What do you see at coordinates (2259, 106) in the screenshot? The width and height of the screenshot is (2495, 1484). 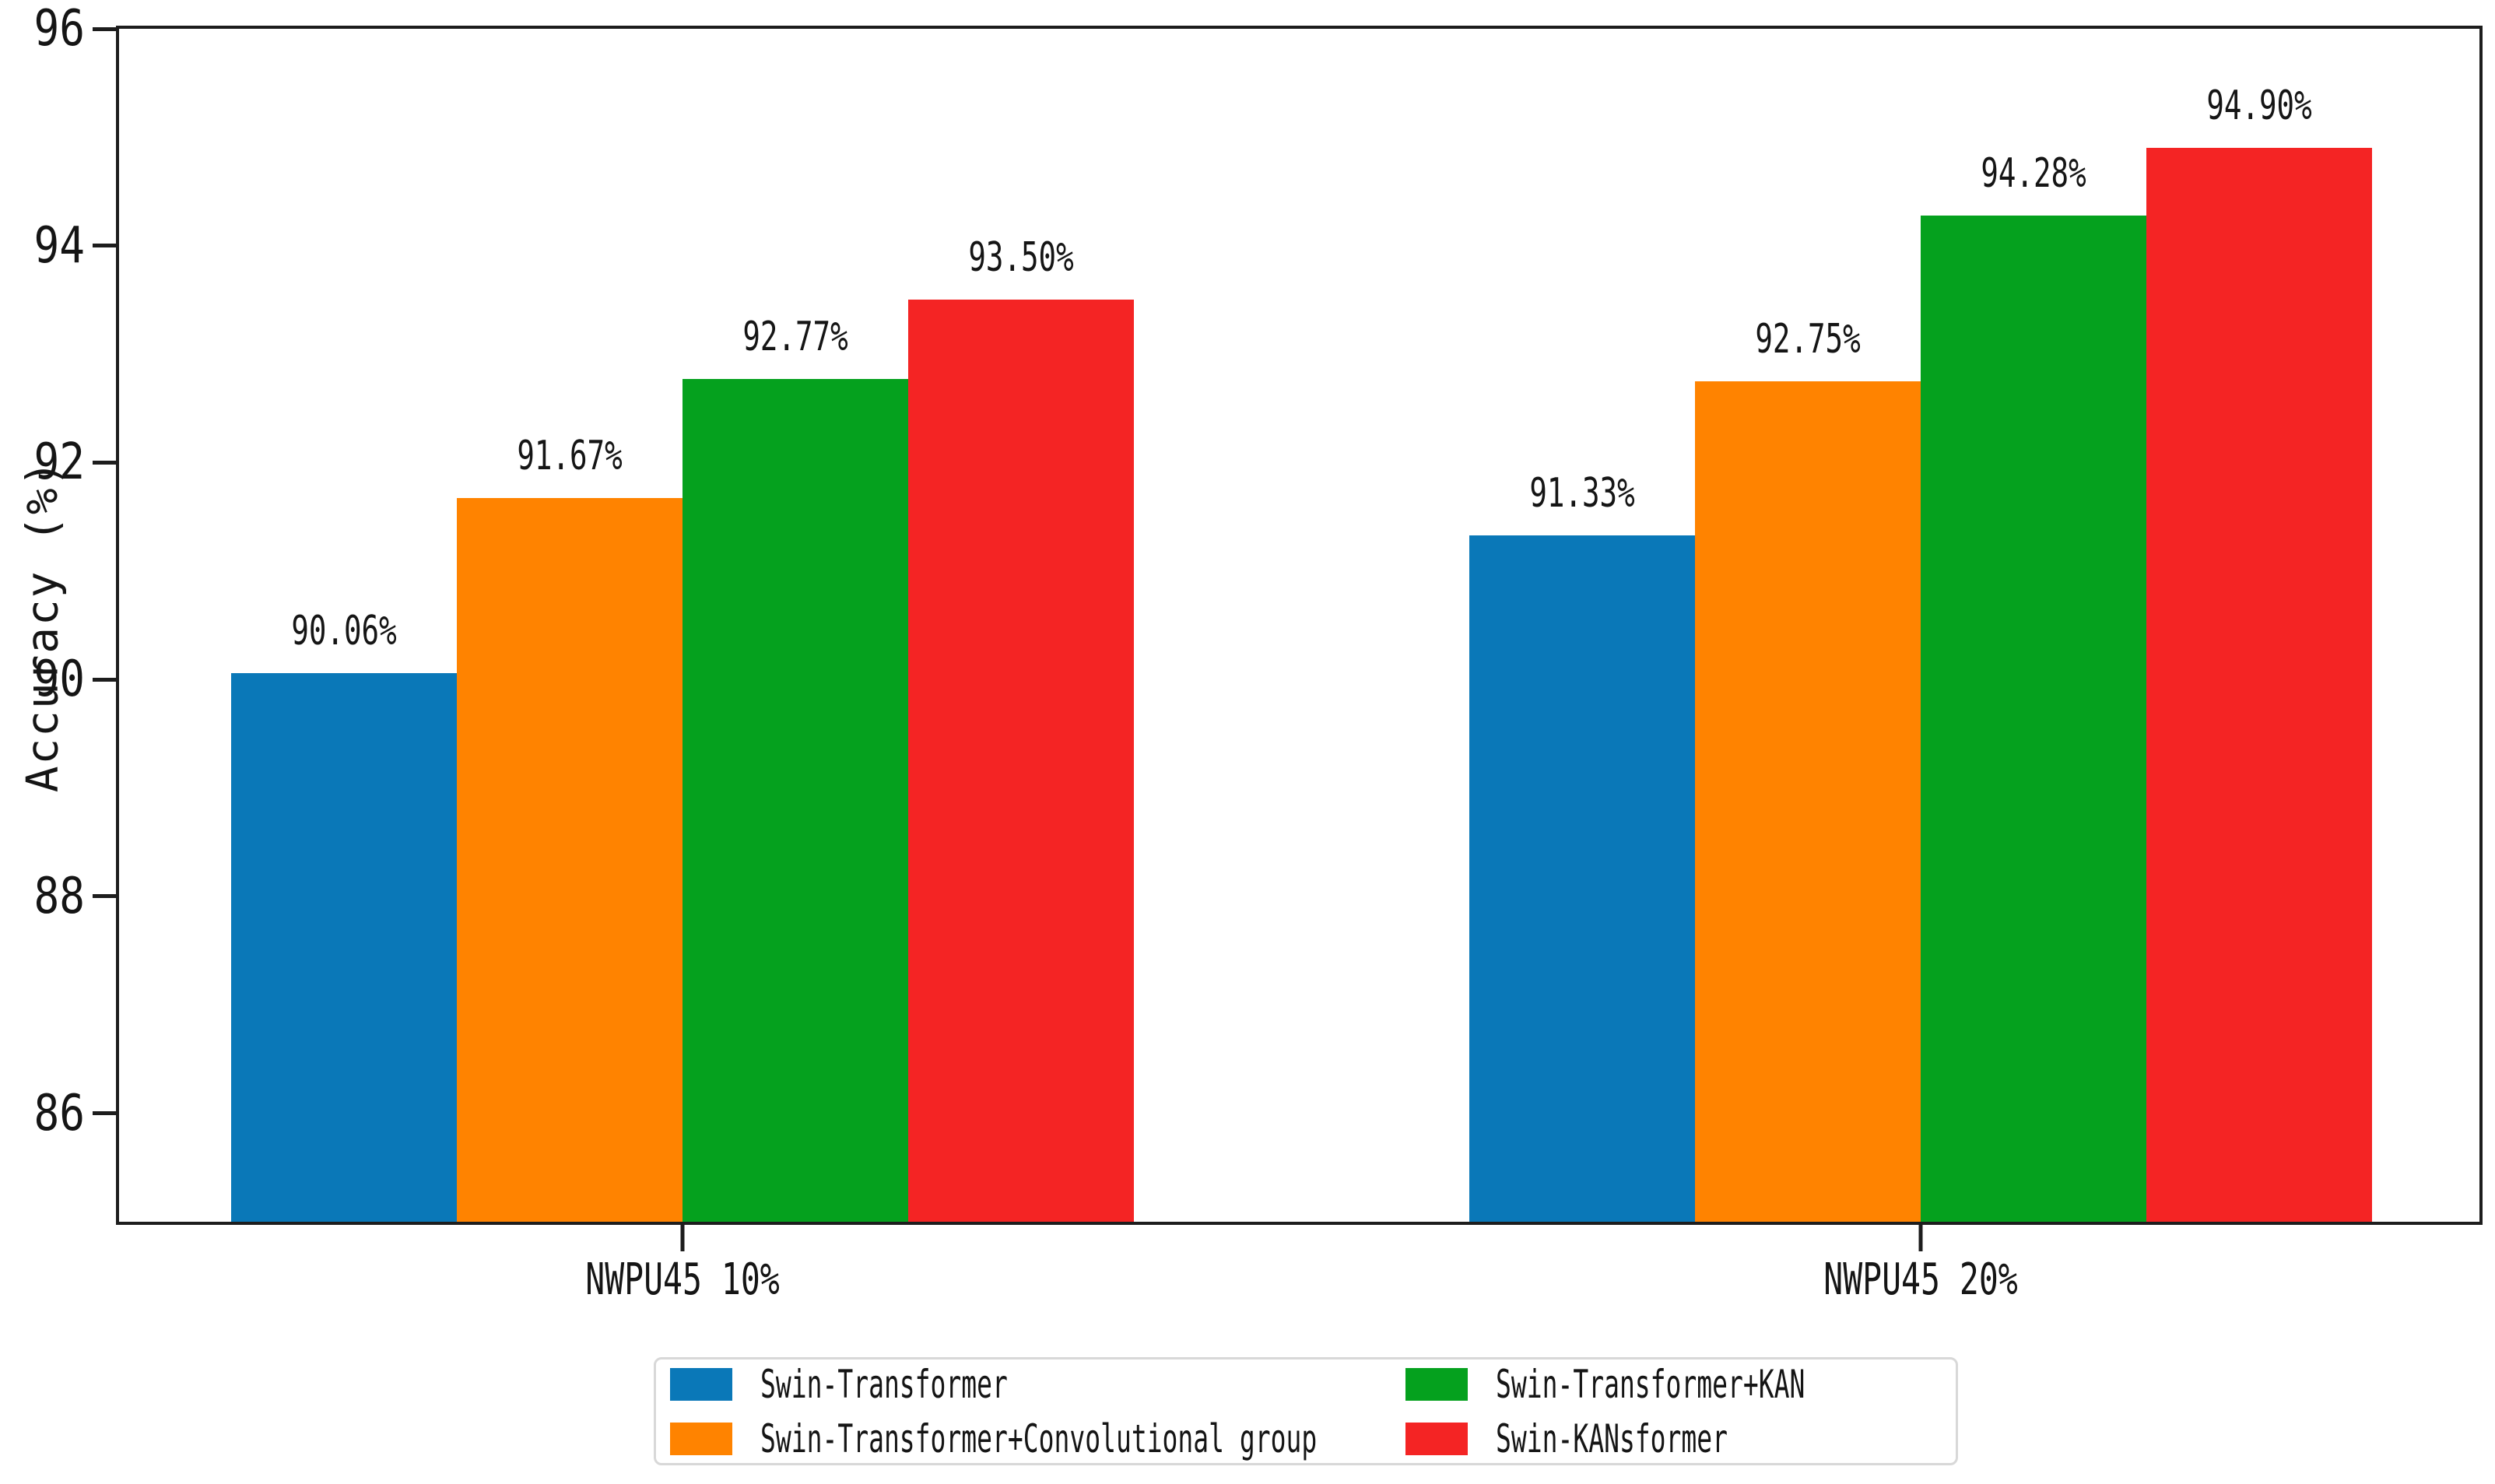 I see `bar-value-label-swin-kansformer-nwpu45-20: 94.90%` at bounding box center [2259, 106].